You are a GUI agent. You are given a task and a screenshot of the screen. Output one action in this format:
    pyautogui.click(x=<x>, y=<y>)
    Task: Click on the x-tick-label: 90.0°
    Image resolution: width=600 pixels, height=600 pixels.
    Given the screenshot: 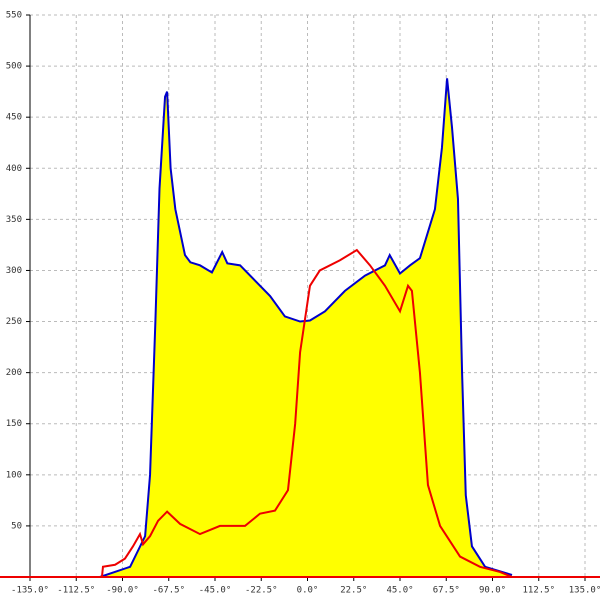 What is the action you would take?
    pyautogui.click(x=492, y=591)
    